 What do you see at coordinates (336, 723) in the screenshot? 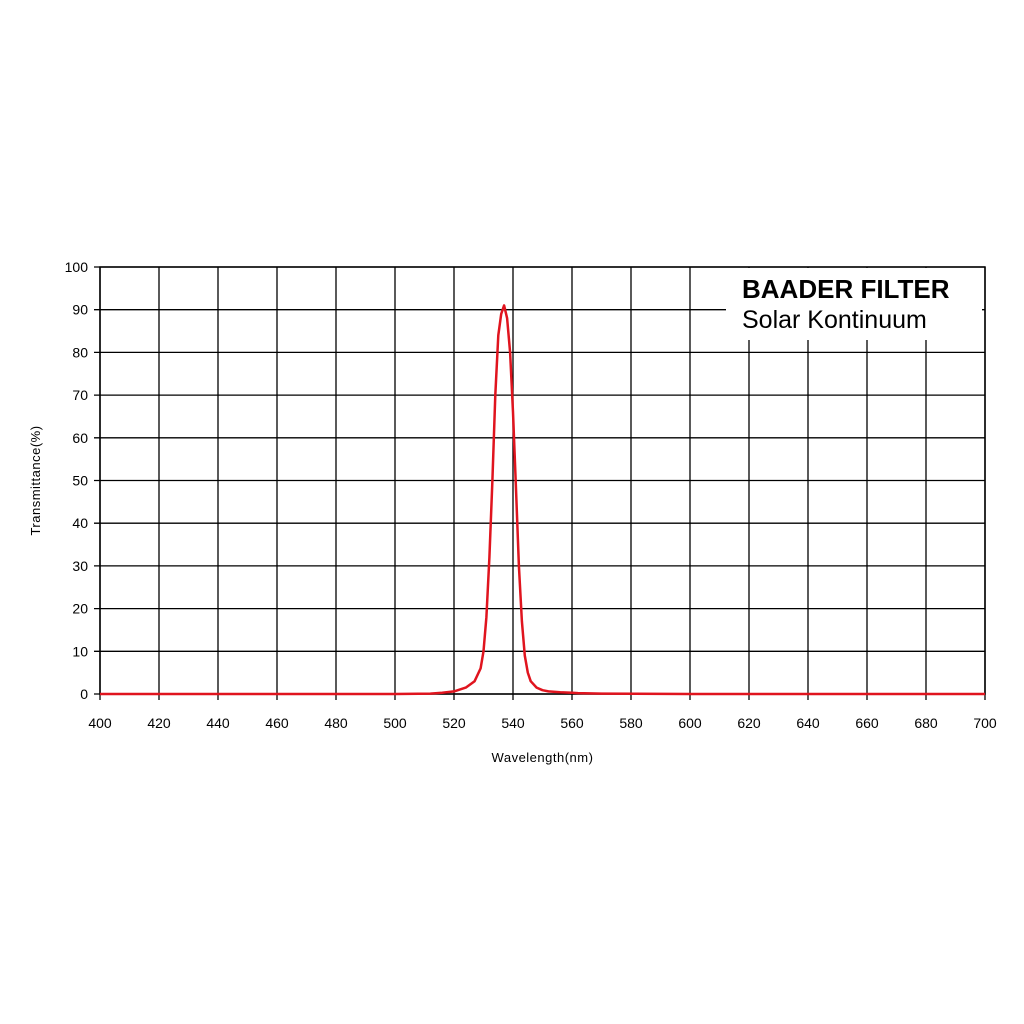
I see `x-tick-label: 480` at bounding box center [336, 723].